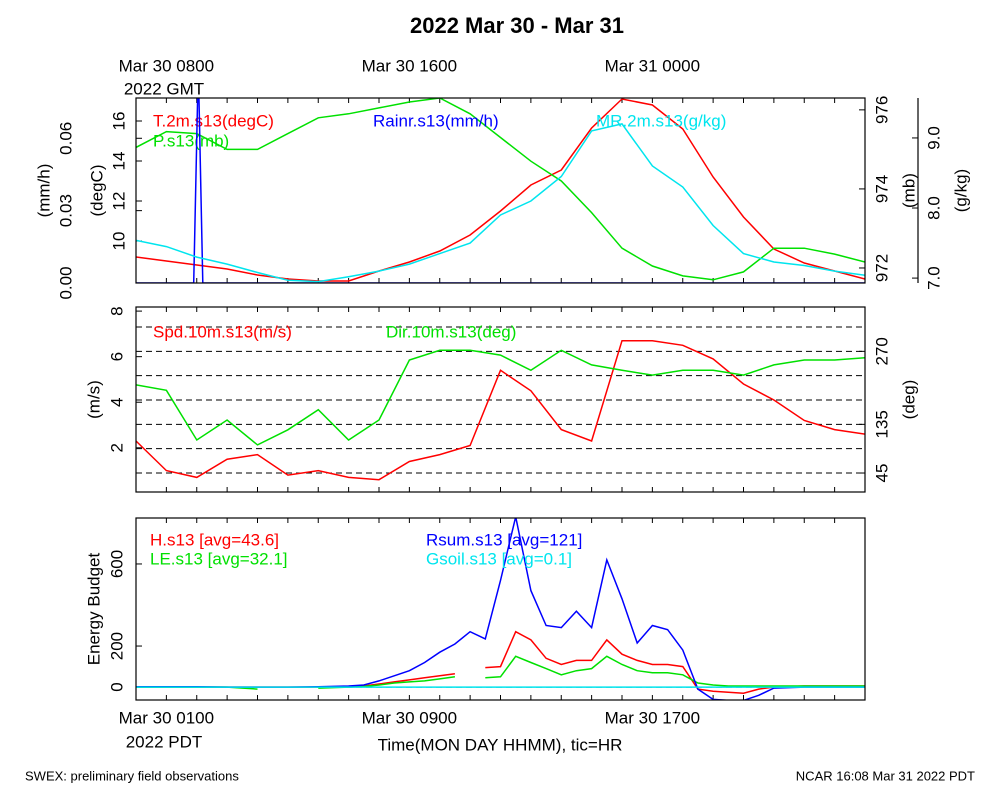  What do you see at coordinates (96, 191) in the screenshot?
I see `y-axis-label: (degC)` at bounding box center [96, 191].